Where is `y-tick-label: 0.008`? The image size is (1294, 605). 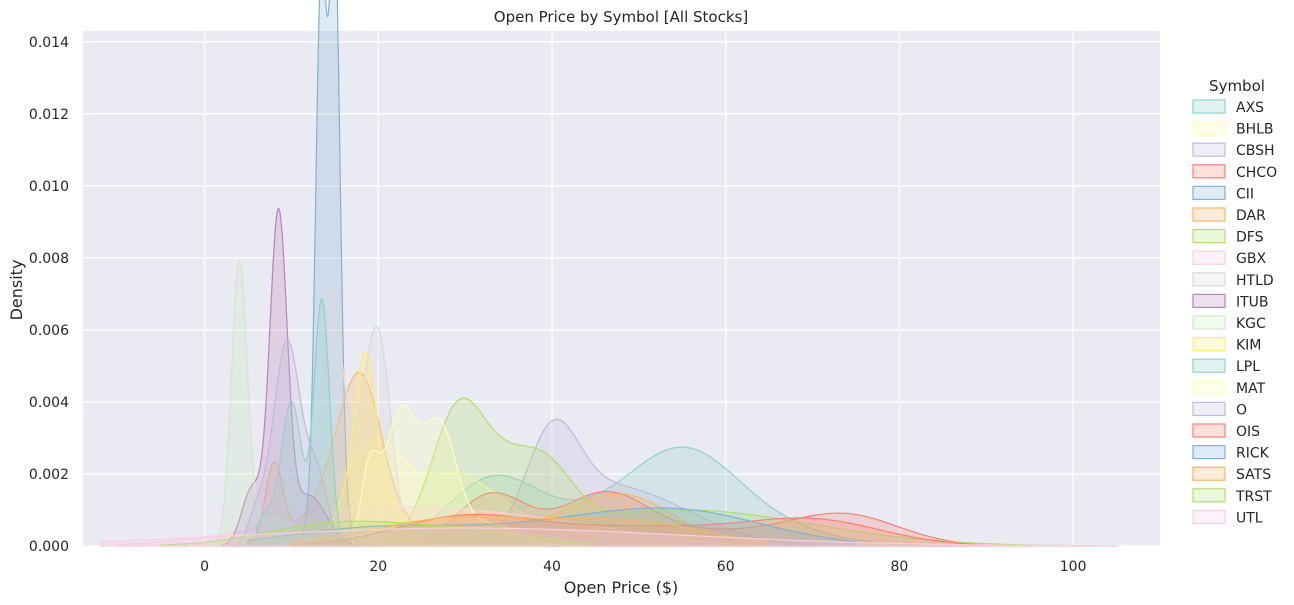
y-tick-label: 0.008 is located at coordinates (49, 259).